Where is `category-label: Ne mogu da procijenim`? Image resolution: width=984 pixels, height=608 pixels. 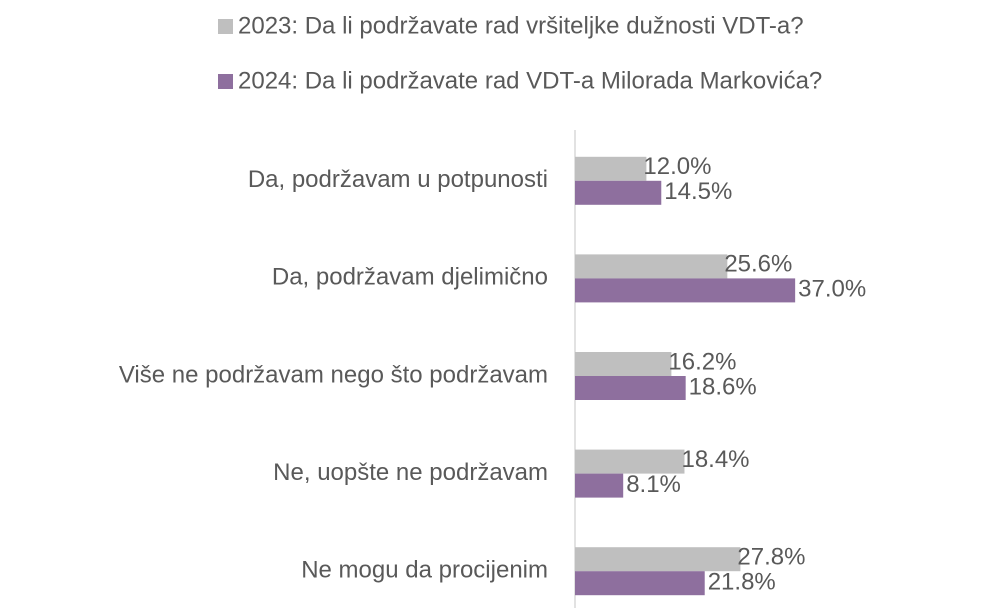 category-label: Ne mogu da procijenim is located at coordinates (424, 570).